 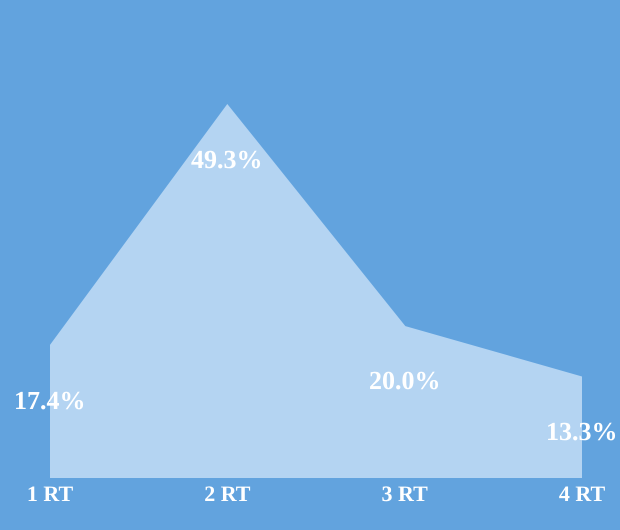 What do you see at coordinates (405, 493) in the screenshot?
I see `x-tick-label: 3 RT` at bounding box center [405, 493].